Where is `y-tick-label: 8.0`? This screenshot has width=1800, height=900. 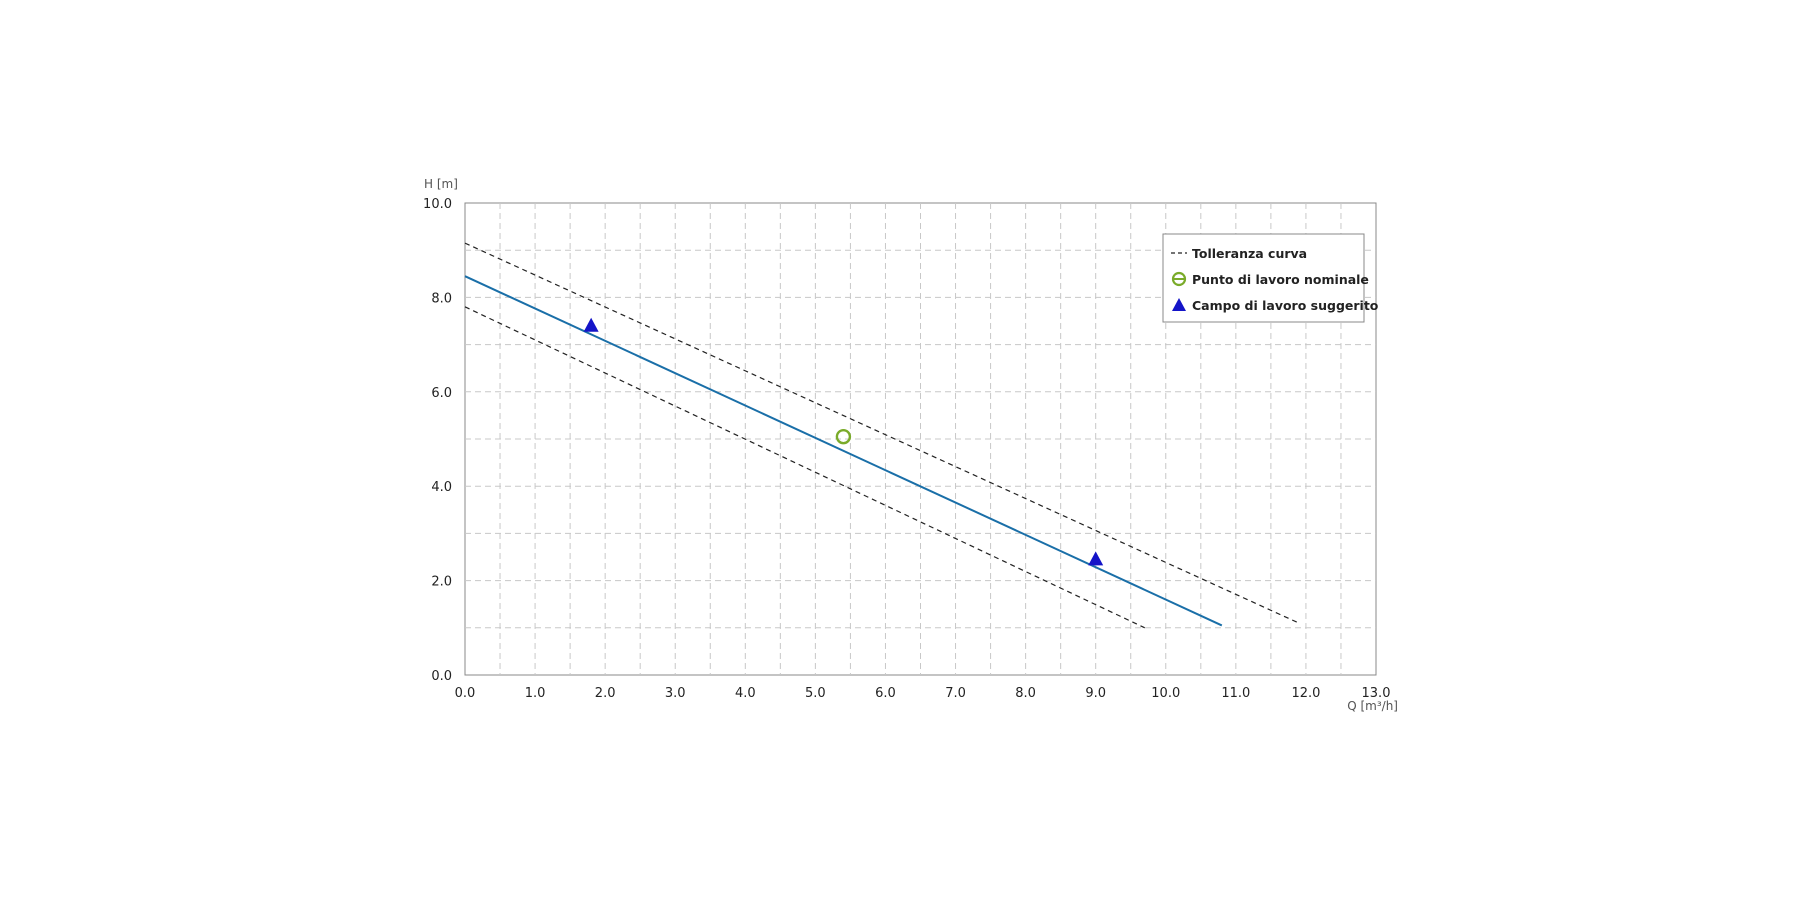
y-tick-label: 8.0 is located at coordinates (441, 298).